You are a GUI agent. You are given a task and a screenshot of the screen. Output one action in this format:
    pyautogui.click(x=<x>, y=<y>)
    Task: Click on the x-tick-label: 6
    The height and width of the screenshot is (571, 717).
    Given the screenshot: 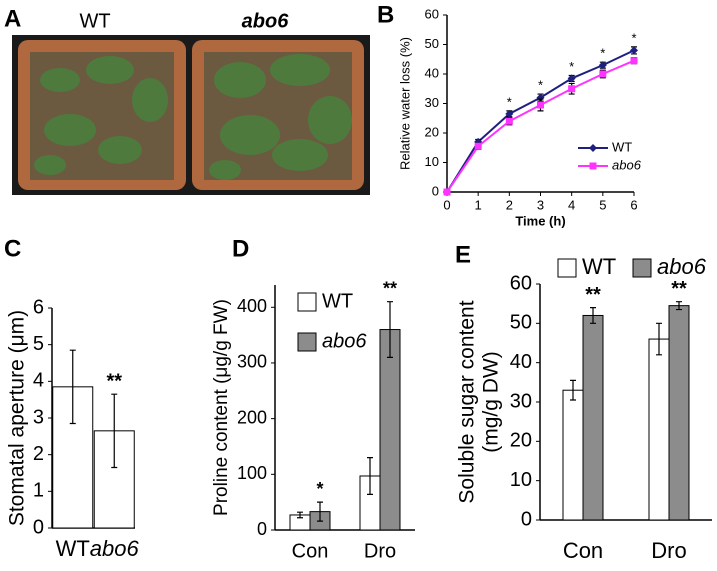 What is the action you would take?
    pyautogui.click(x=633, y=204)
    